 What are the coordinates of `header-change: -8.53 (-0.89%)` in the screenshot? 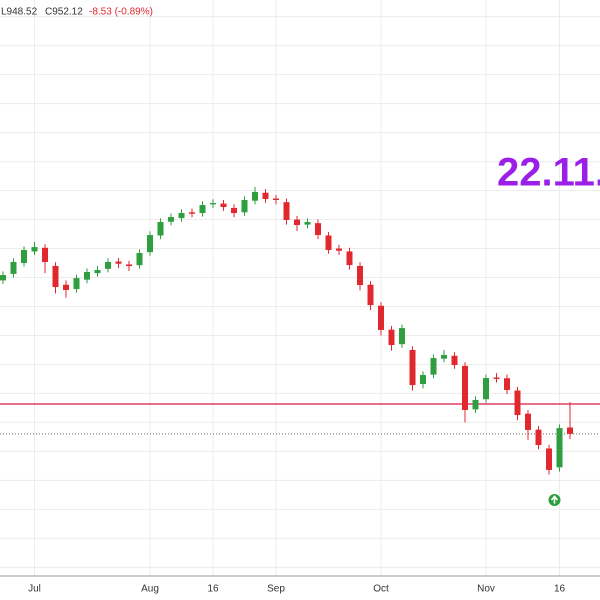 It's located at (121, 12).